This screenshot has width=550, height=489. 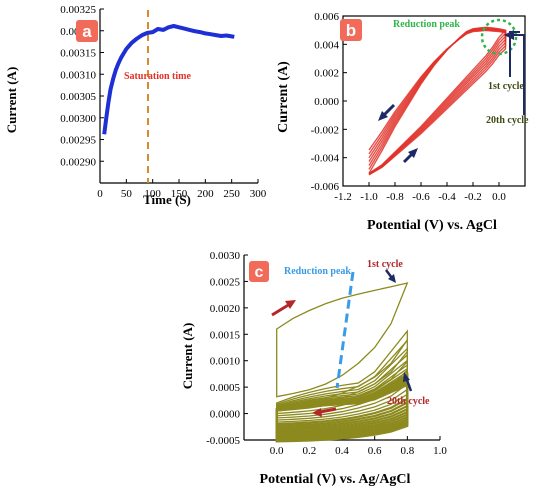 What do you see at coordinates (328, 410) in the screenshot?
I see `panel-c-arrow-back` at bounding box center [328, 410].